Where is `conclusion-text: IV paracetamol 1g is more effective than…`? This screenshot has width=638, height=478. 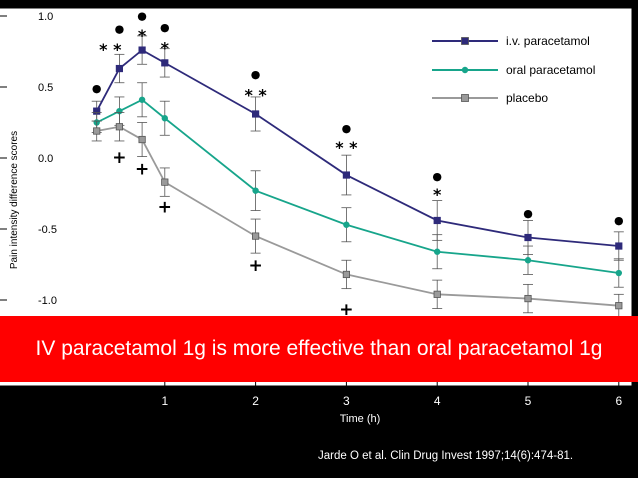 conclusion-text: IV paracetamol 1g is more effective than… is located at coordinates (319, 348).